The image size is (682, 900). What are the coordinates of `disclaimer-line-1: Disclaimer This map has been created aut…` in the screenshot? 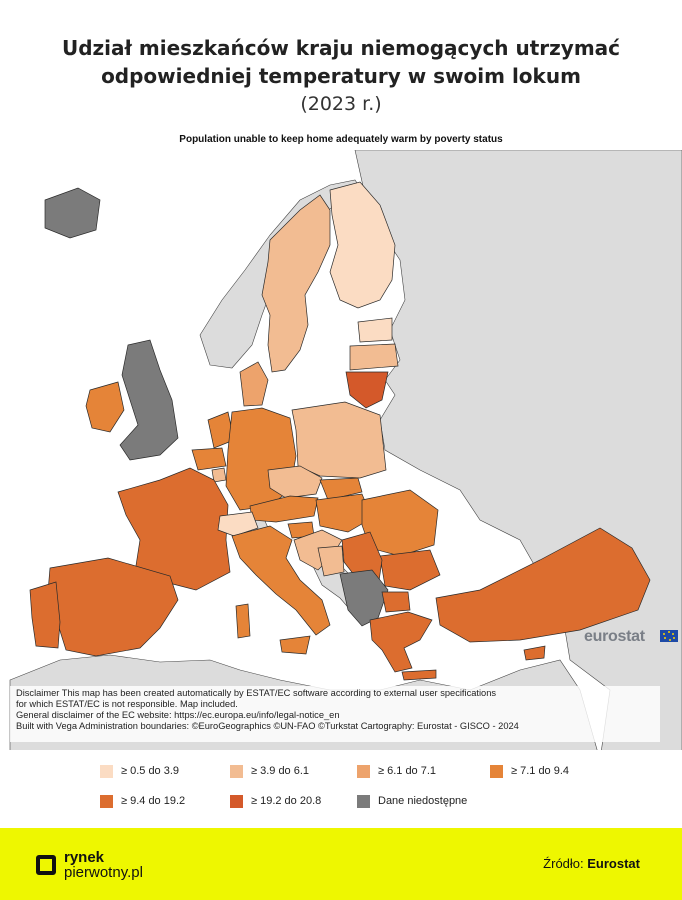 It's located at (256, 693).